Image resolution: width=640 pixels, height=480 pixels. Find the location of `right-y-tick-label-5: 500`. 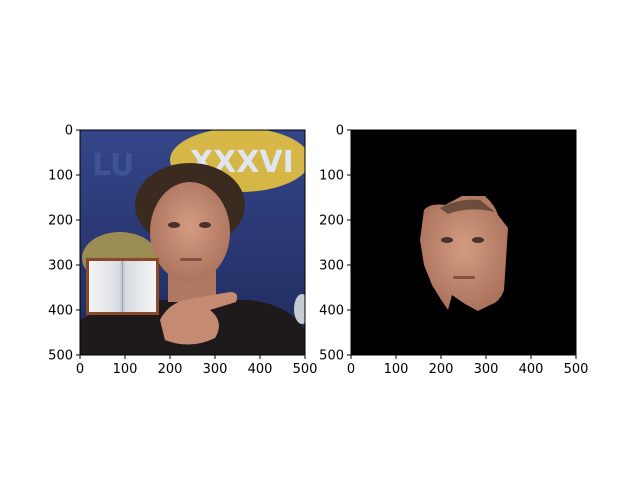

right-y-tick-label-5: 500 is located at coordinates (331, 356).